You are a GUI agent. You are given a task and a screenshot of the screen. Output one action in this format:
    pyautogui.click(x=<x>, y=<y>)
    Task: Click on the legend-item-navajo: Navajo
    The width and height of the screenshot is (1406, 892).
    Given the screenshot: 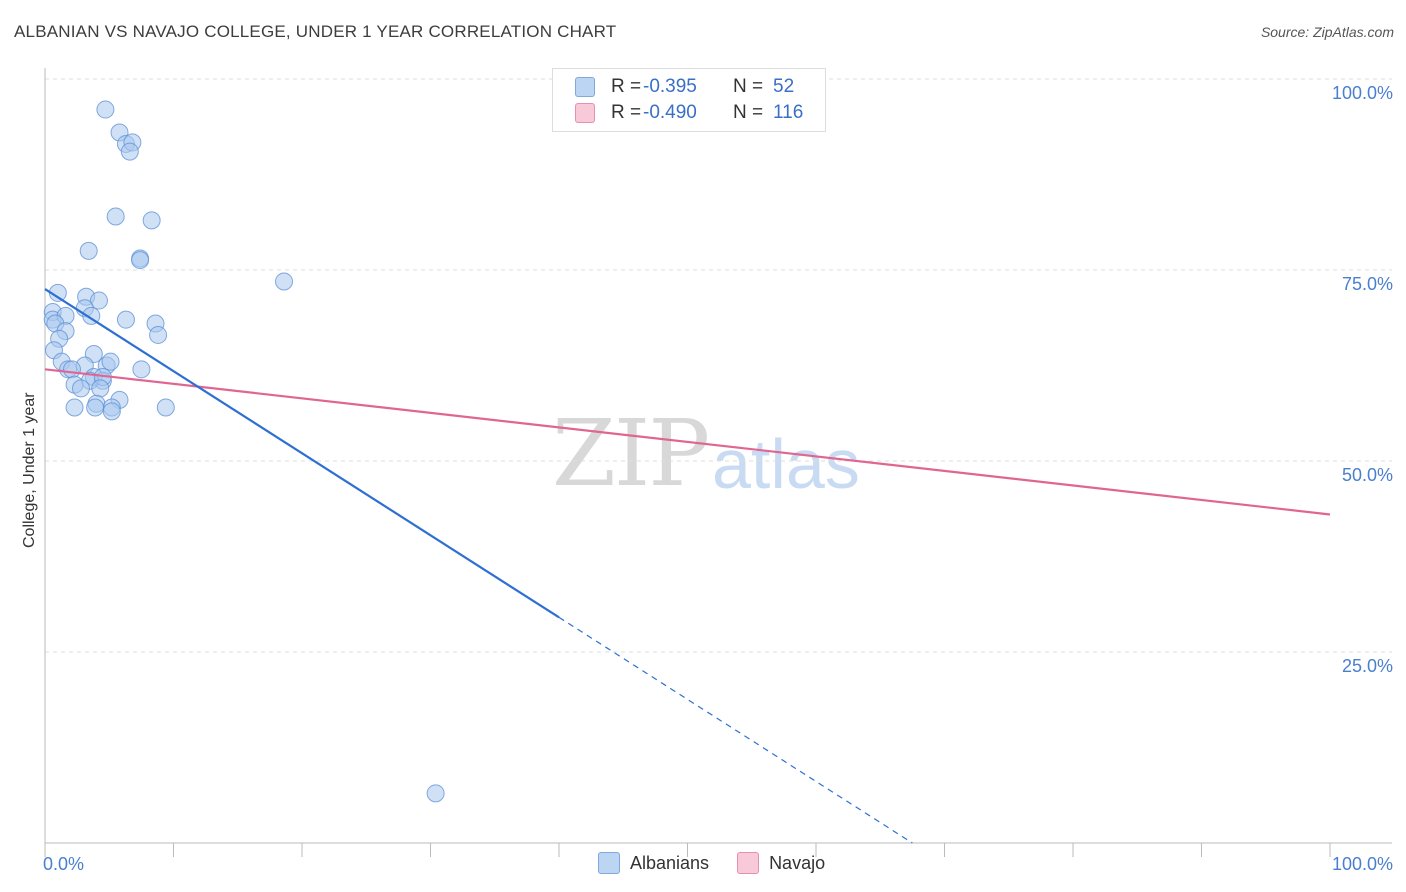 What is the action you would take?
    pyautogui.click(x=781, y=863)
    